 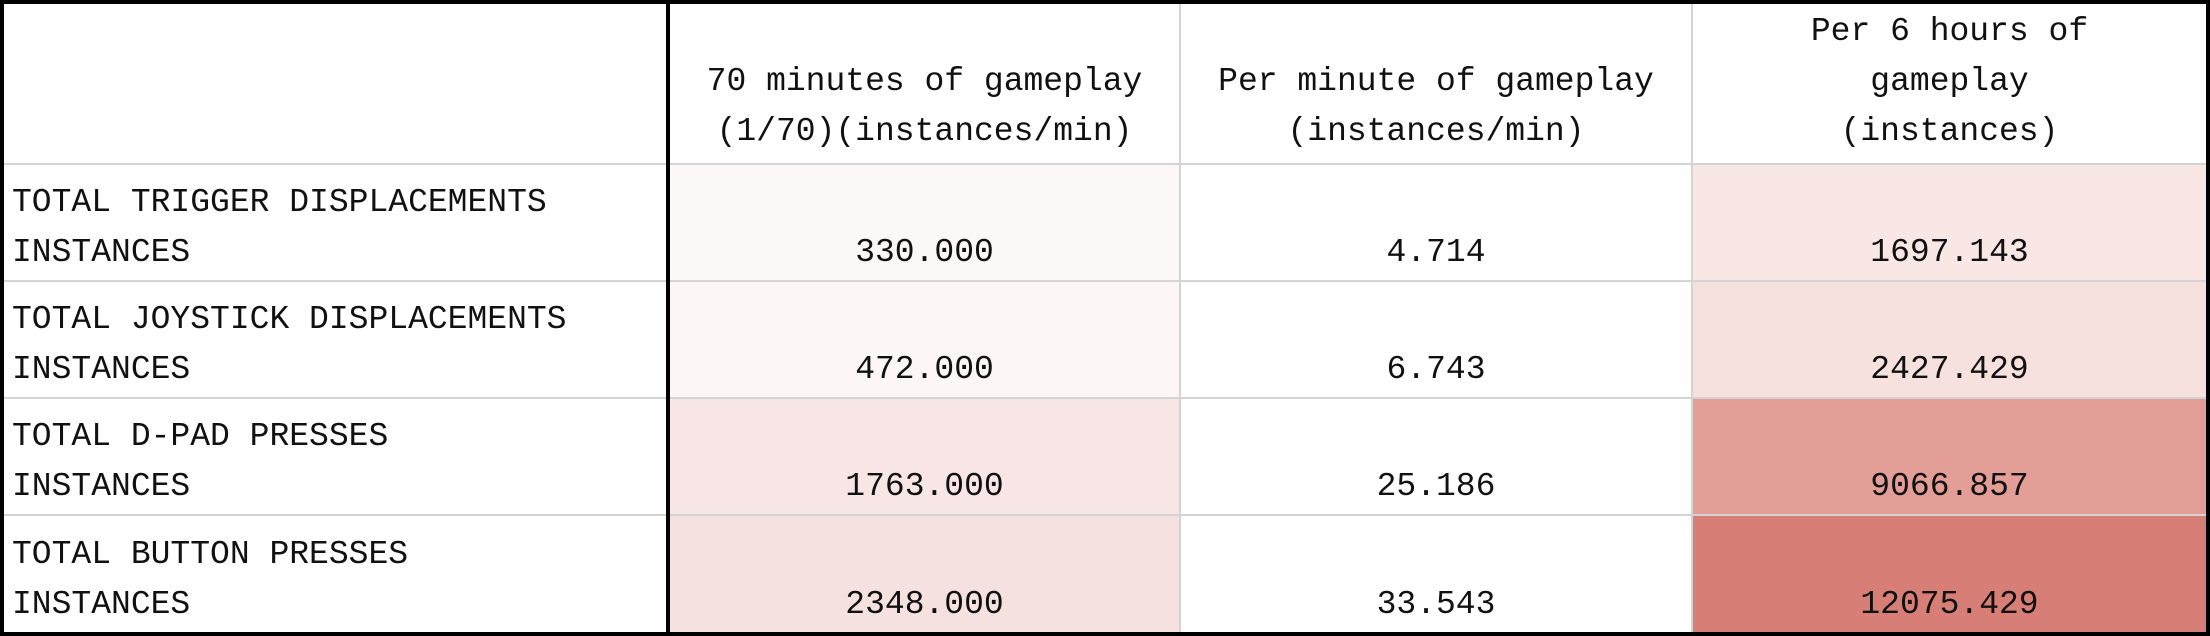 What do you see at coordinates (279, 202) in the screenshot?
I see `row-label-line1: TOTAL TRIGGER DISPLACEMENTS` at bounding box center [279, 202].